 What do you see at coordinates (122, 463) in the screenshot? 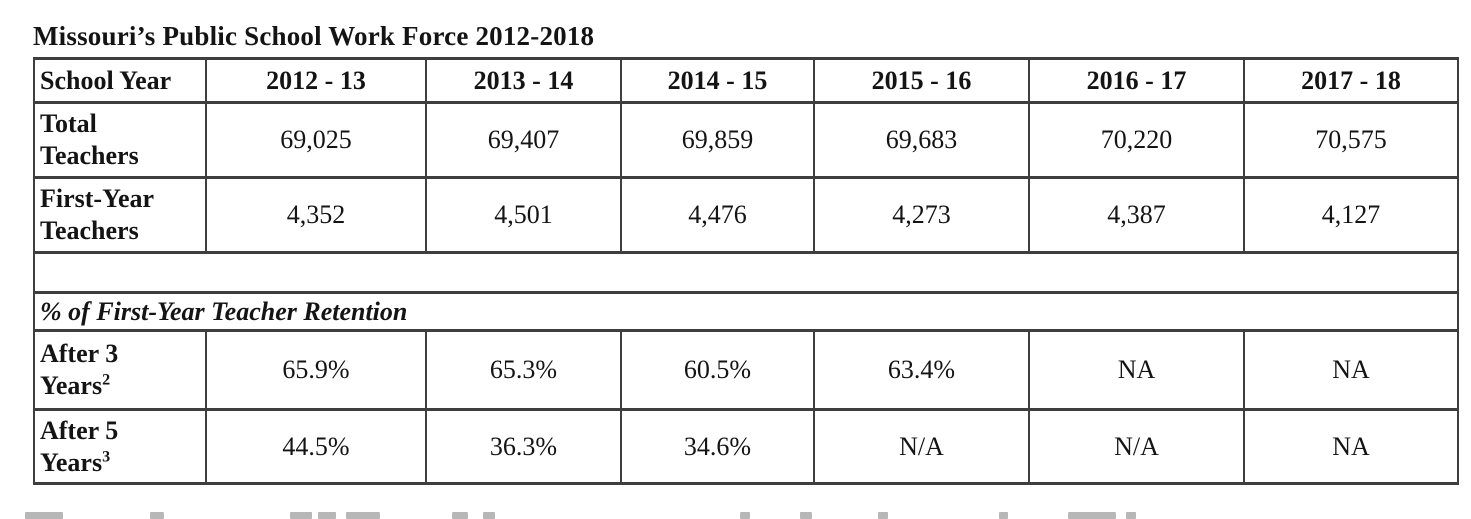
I see `row-label-line: Years3` at bounding box center [122, 463].